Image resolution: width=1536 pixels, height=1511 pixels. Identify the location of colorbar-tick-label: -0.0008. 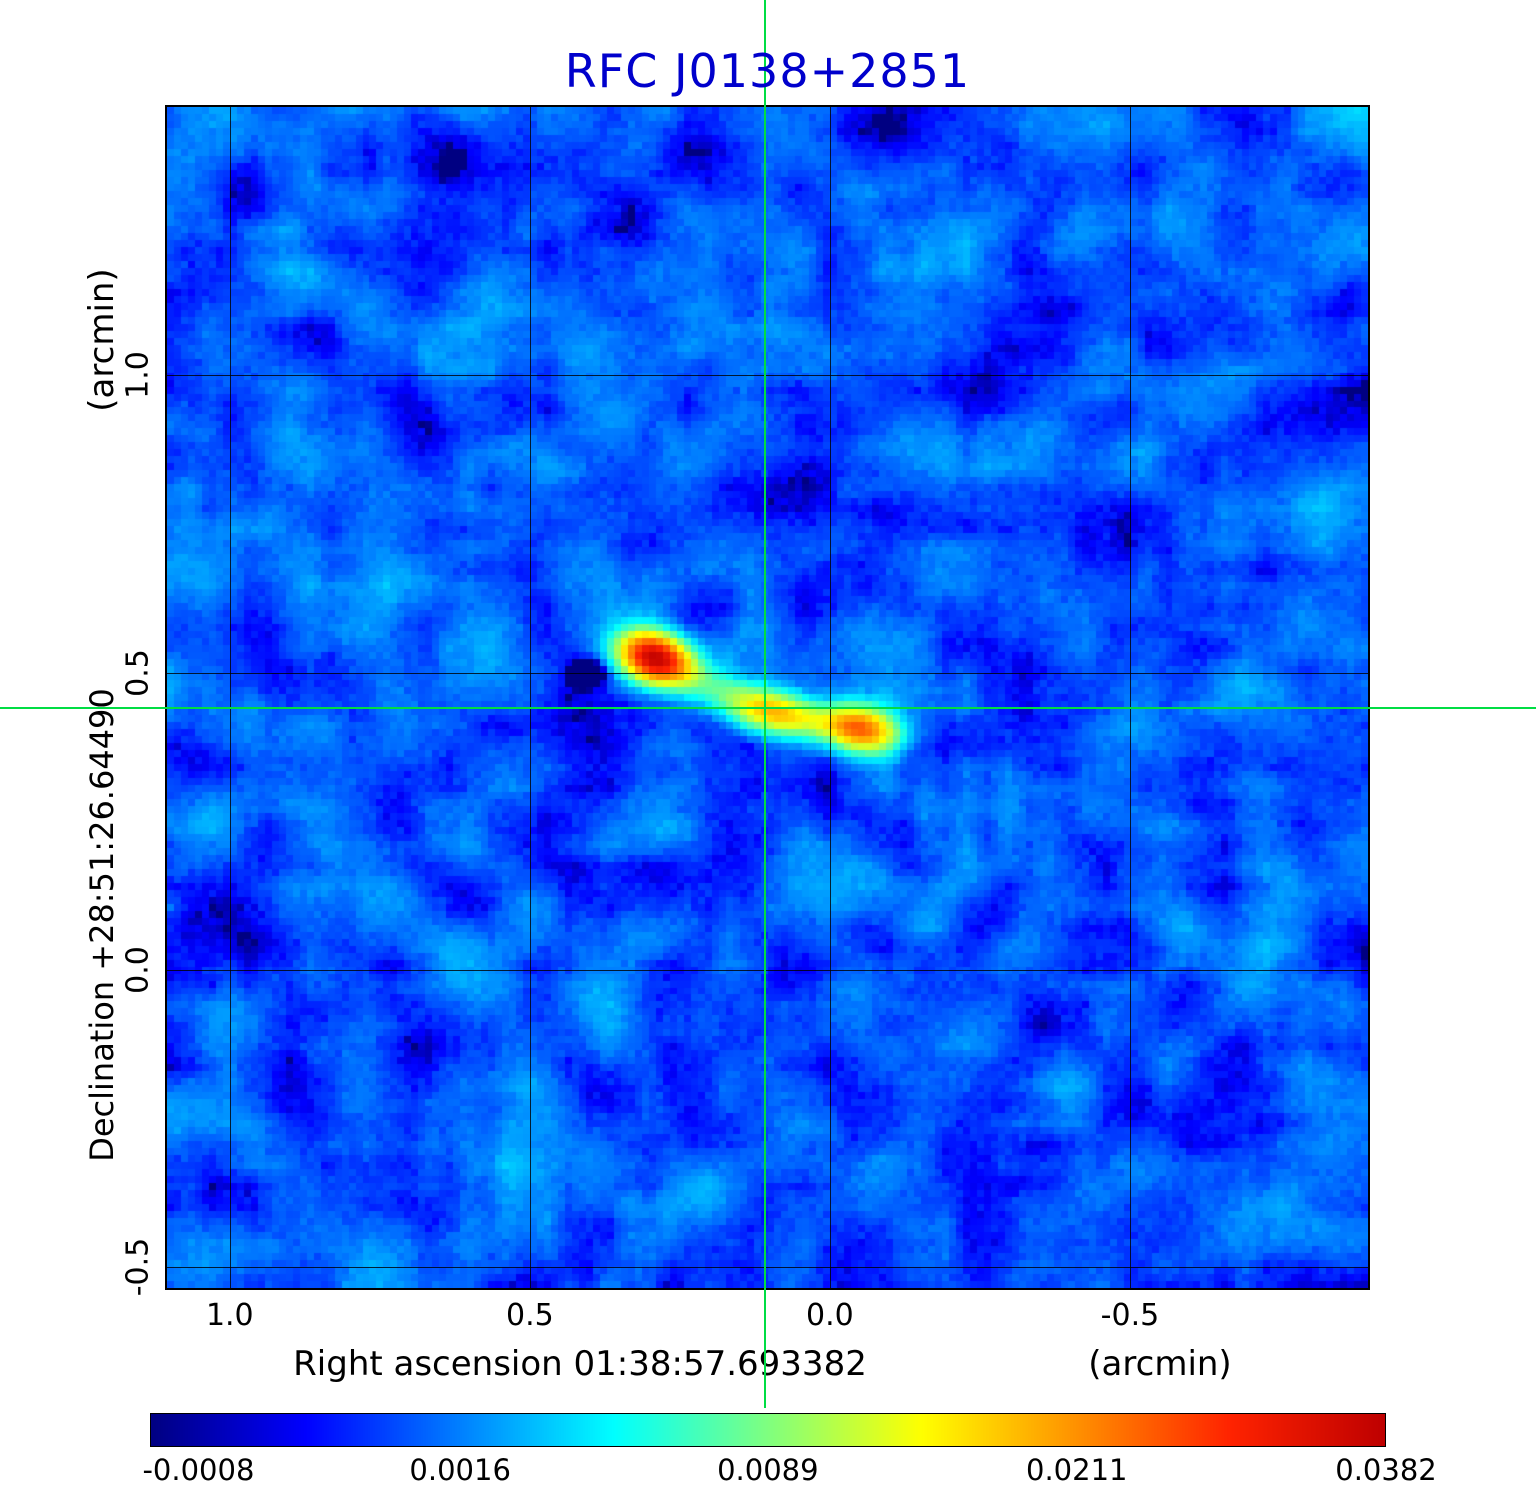
(198, 1470).